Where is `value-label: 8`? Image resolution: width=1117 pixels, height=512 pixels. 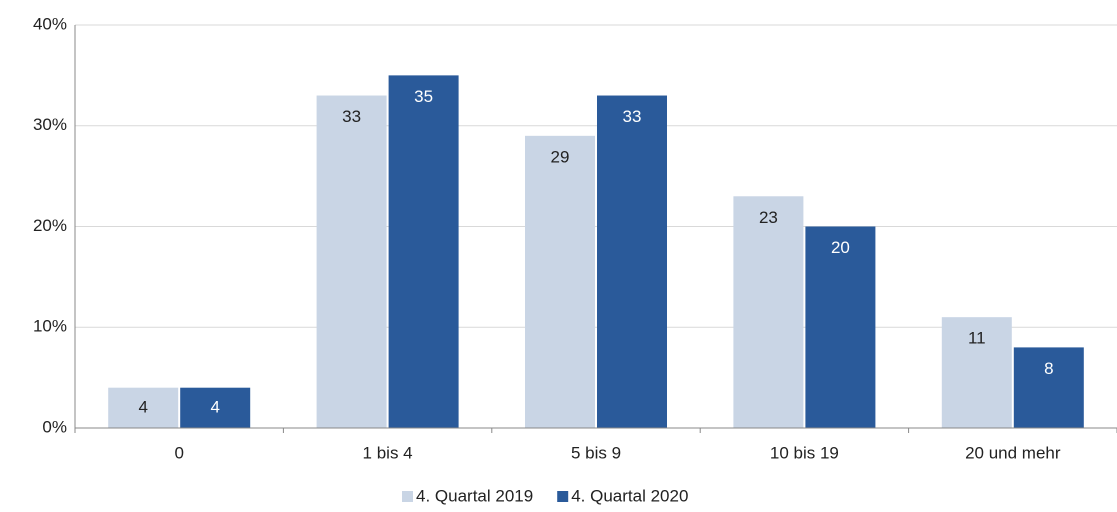
value-label: 8 is located at coordinates (1048, 368).